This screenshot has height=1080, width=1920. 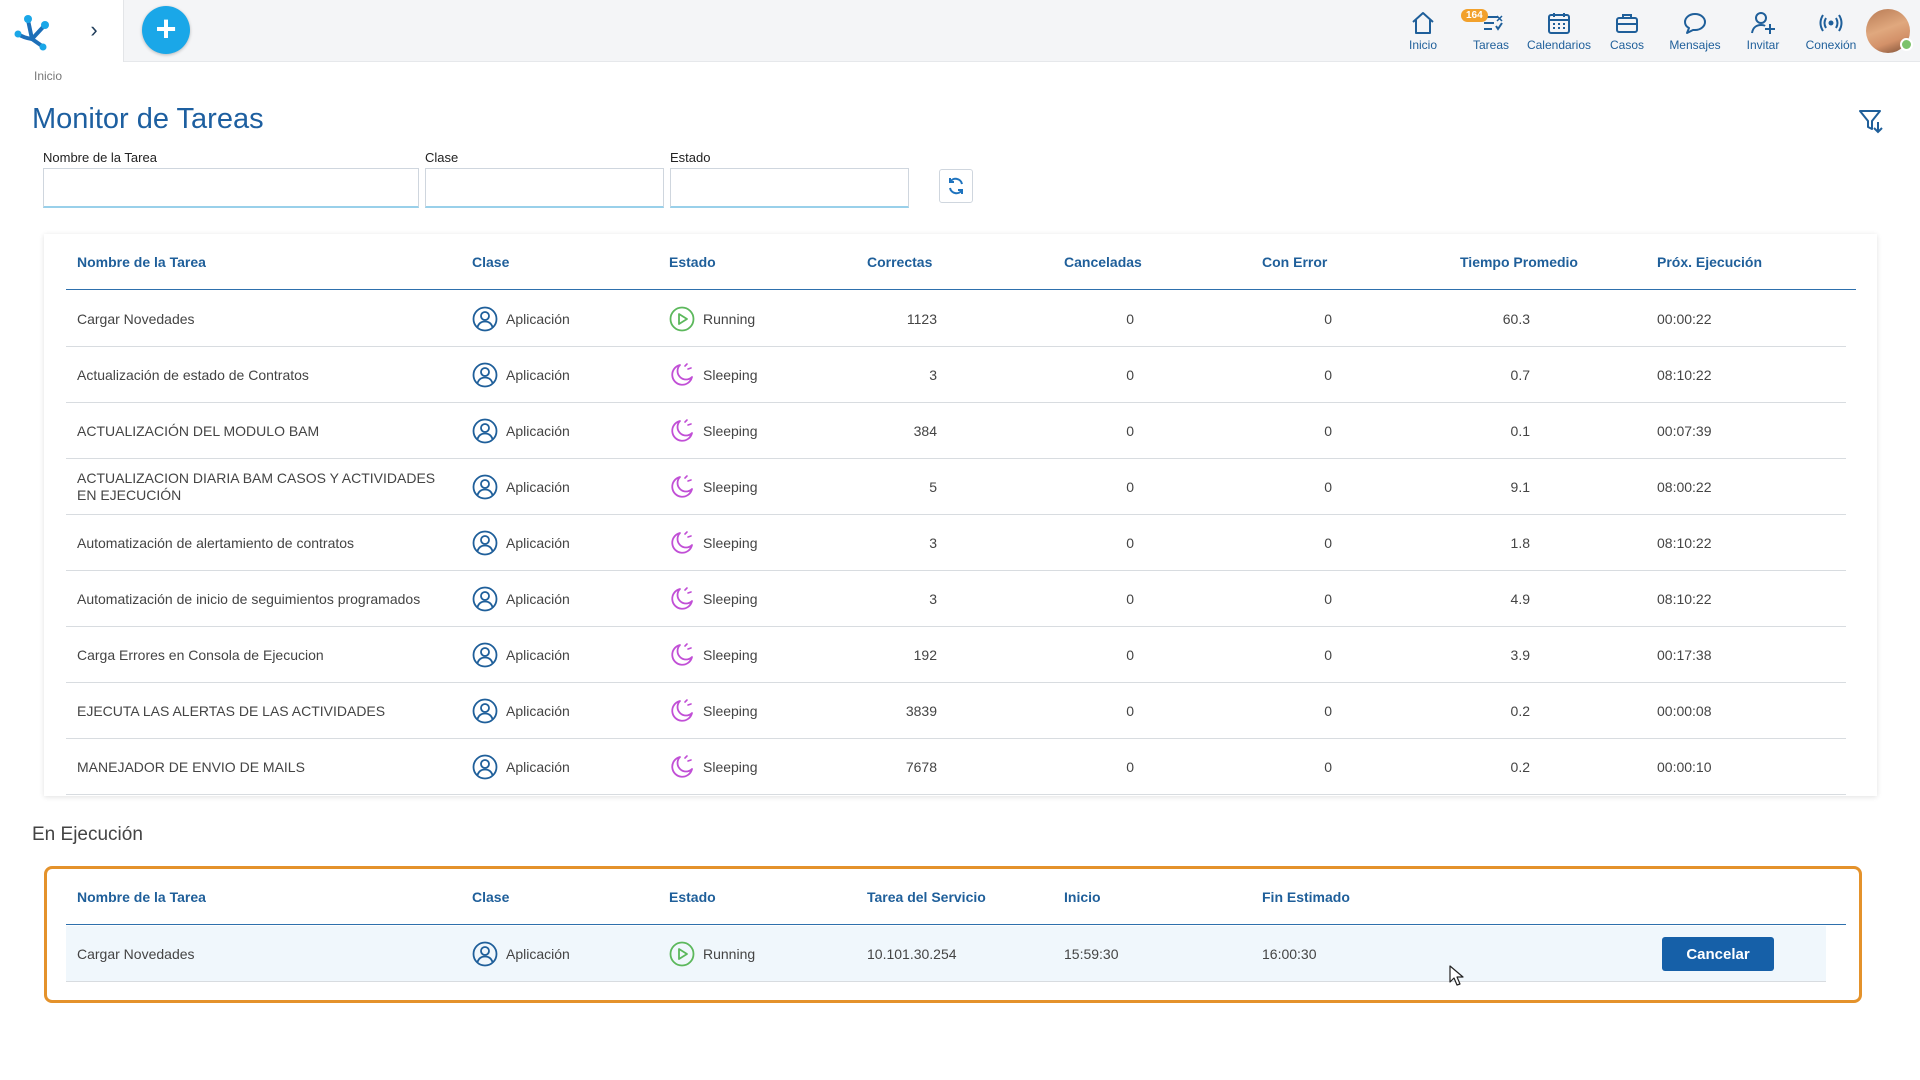 What do you see at coordinates (231, 188) in the screenshot?
I see `filter-nombre-input` at bounding box center [231, 188].